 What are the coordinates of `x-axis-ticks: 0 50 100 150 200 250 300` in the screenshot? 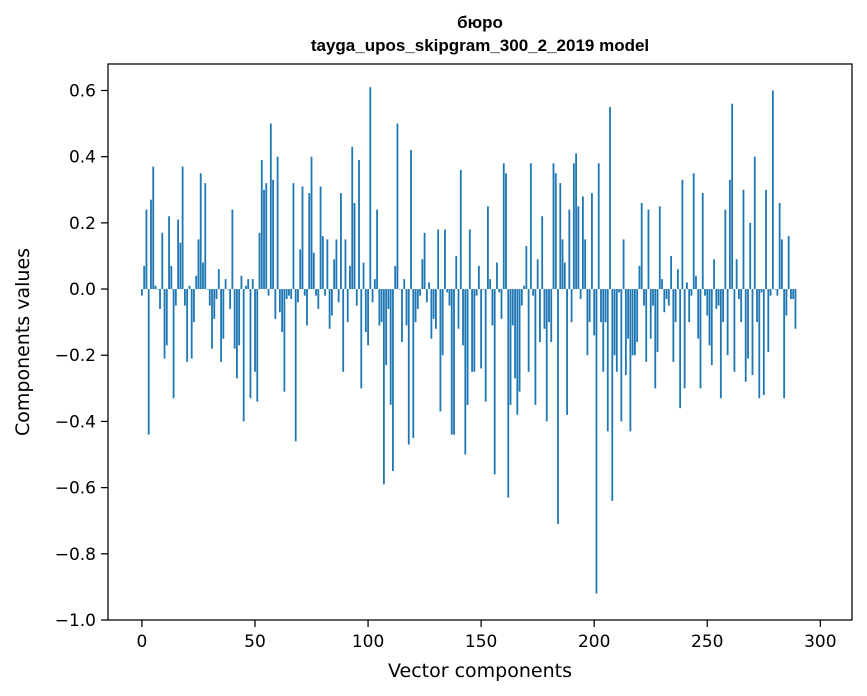 It's located at (487, 636).